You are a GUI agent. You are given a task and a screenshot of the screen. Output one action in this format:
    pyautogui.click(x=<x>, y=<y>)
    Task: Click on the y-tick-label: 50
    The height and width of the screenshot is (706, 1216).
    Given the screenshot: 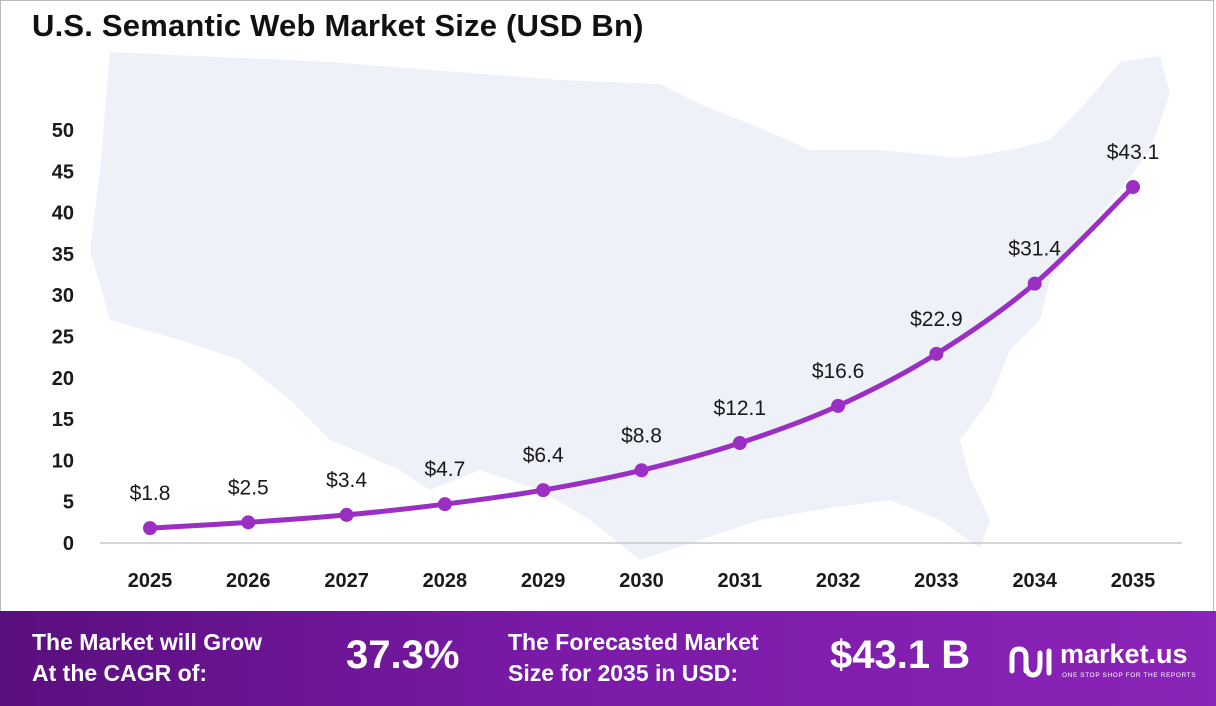 What is the action you would take?
    pyautogui.click(x=63, y=131)
    